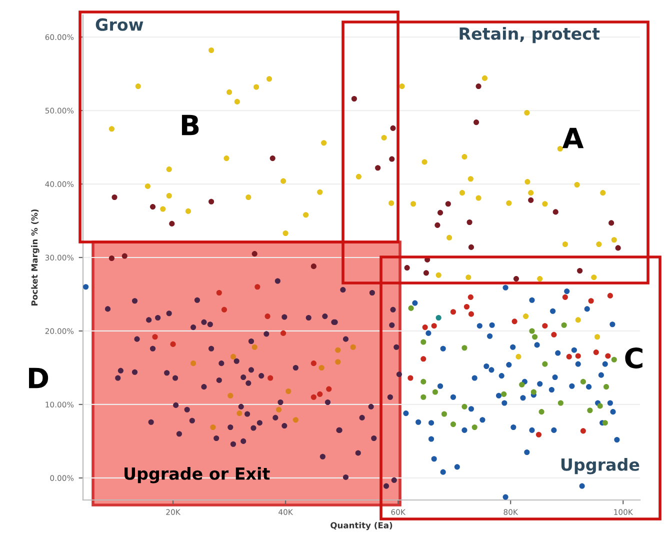 The image size is (667, 539). I want to click on text: D, so click(38, 378).